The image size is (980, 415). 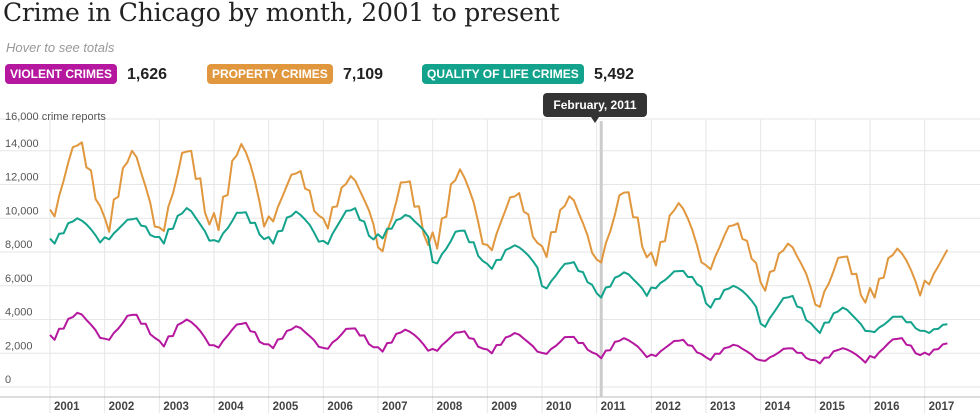 I want to click on y-tick-label: 8,000, so click(x=19, y=245).